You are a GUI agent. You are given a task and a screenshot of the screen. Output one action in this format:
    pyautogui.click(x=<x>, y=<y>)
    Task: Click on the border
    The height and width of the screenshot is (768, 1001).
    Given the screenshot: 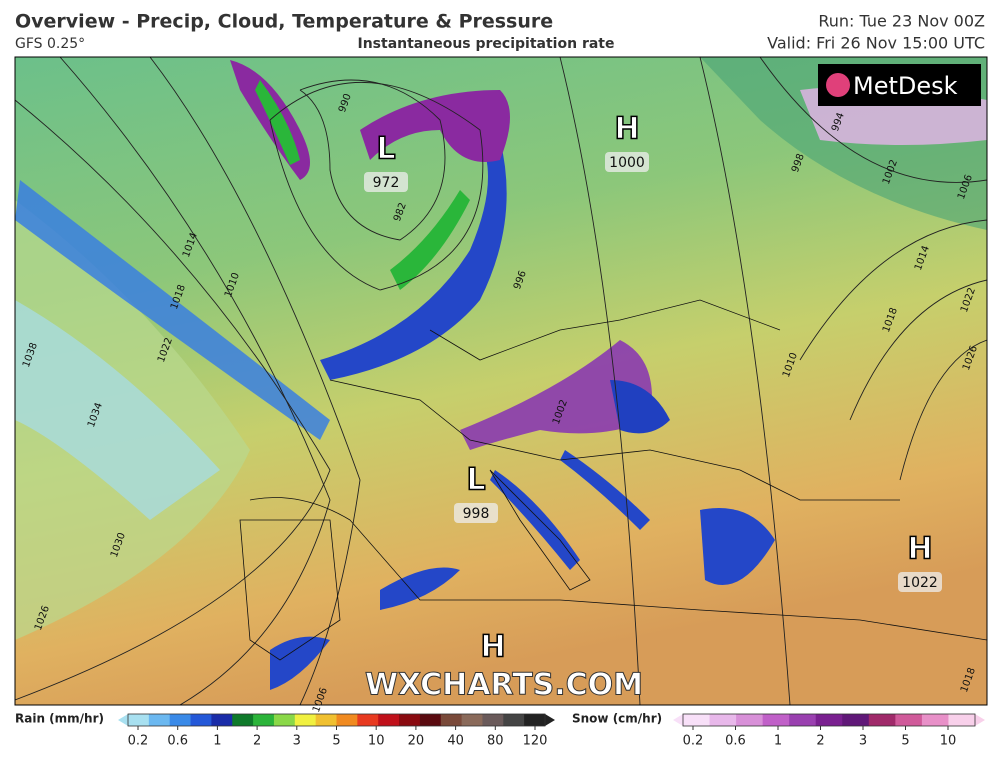 What is the action you would take?
    pyautogui.click(x=614, y=440)
    